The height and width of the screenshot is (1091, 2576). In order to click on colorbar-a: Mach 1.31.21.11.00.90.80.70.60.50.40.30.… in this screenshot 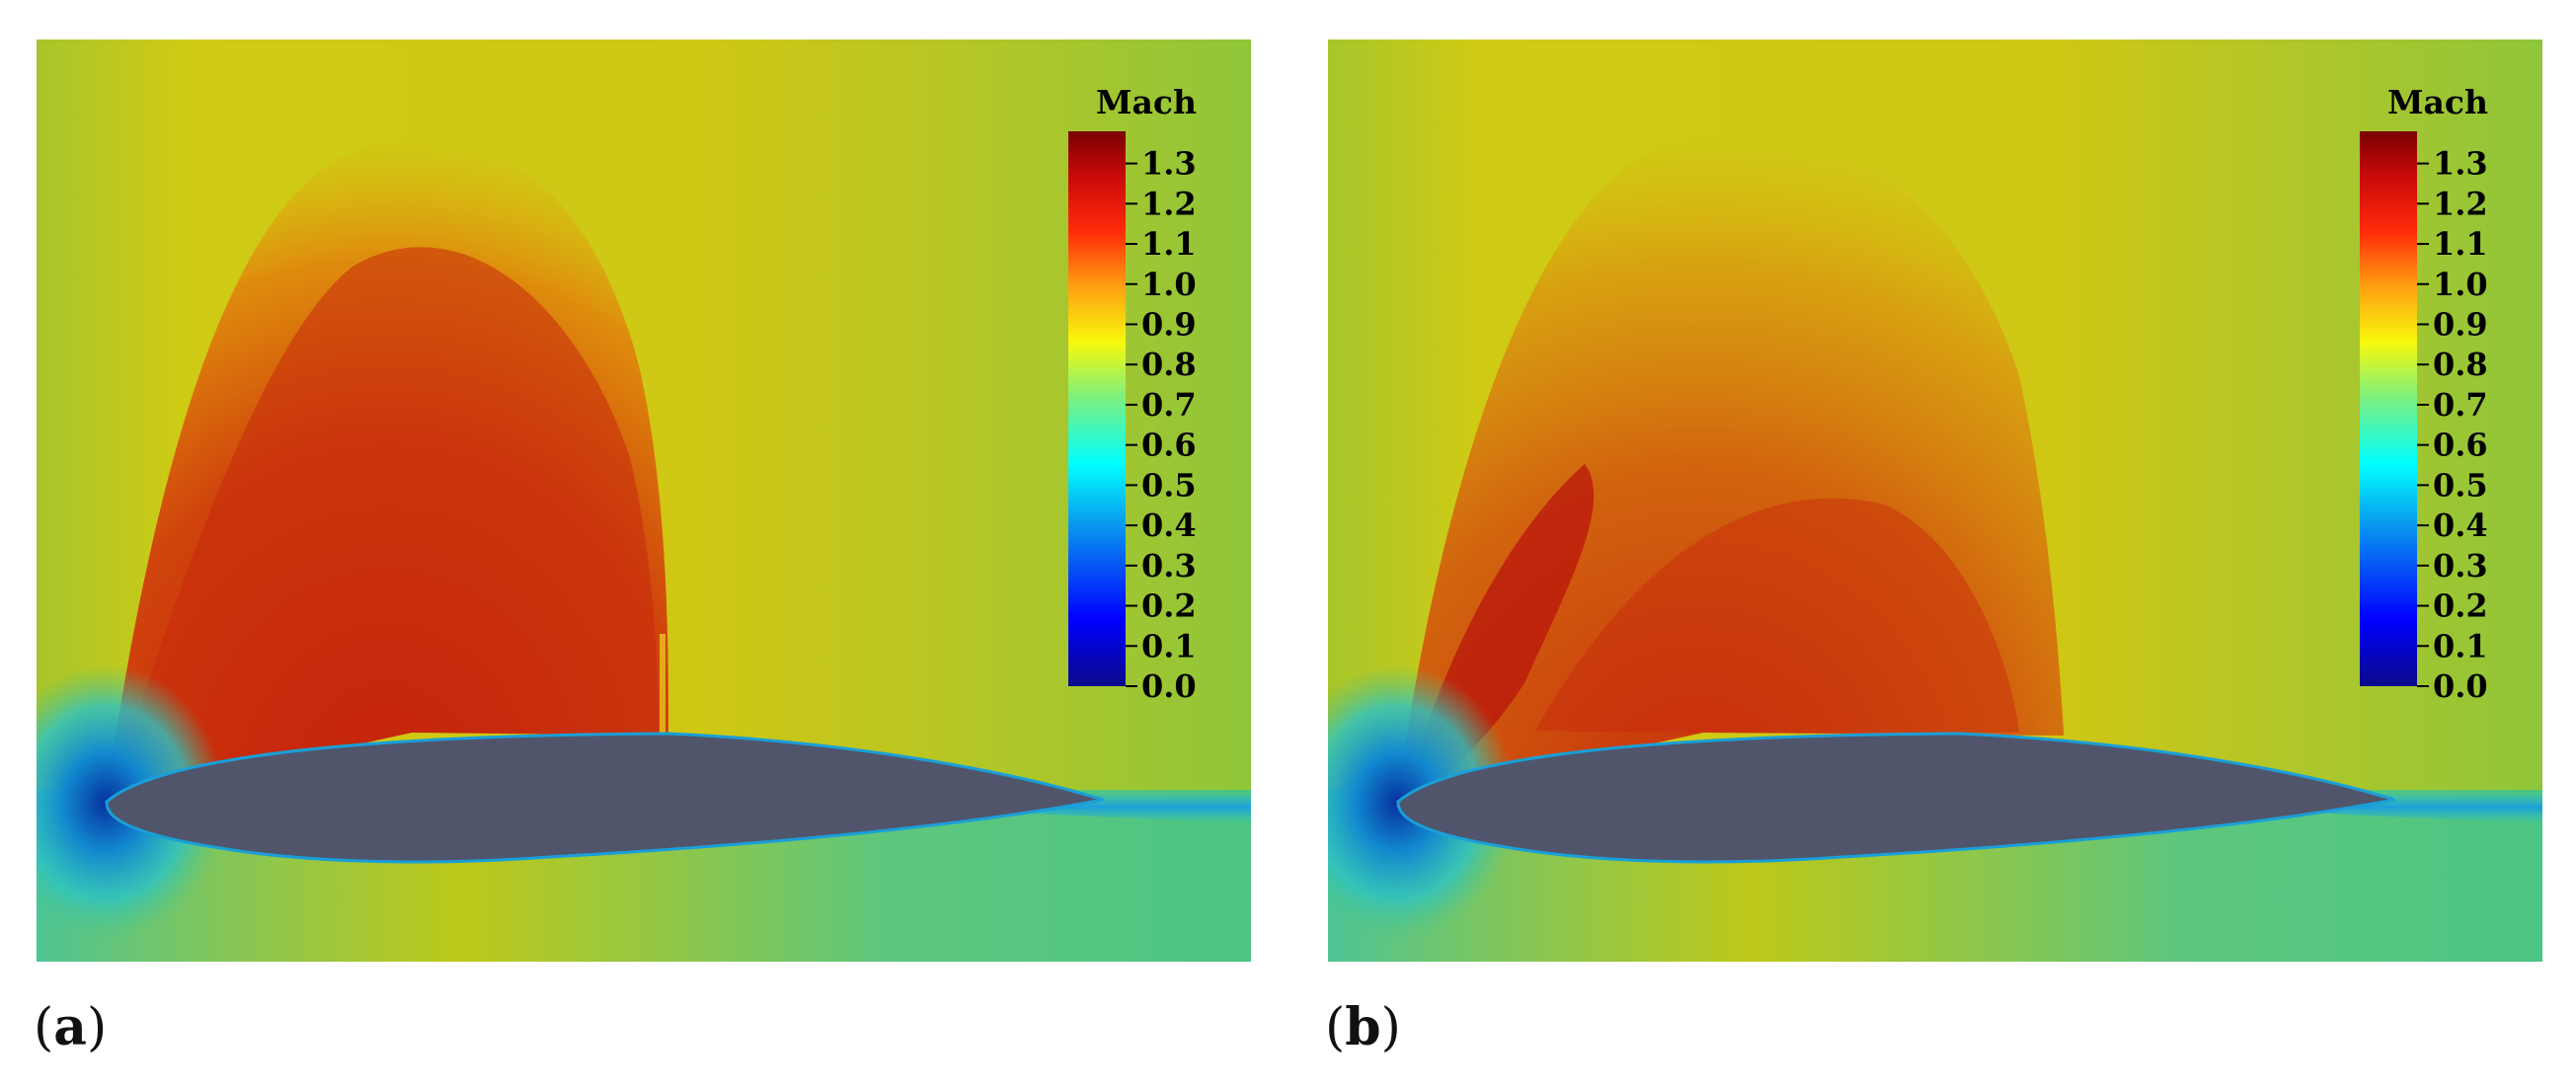, I will do `click(1132, 394)`.